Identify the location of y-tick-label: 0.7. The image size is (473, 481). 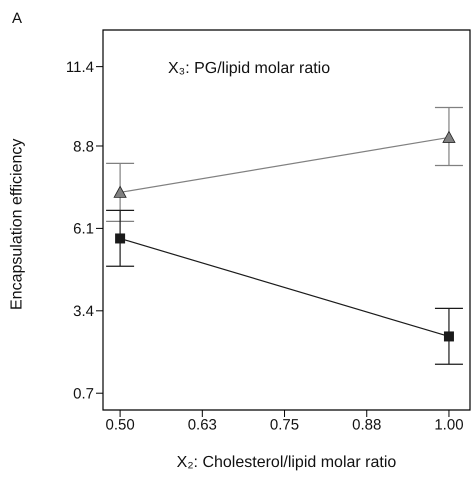
(83, 394).